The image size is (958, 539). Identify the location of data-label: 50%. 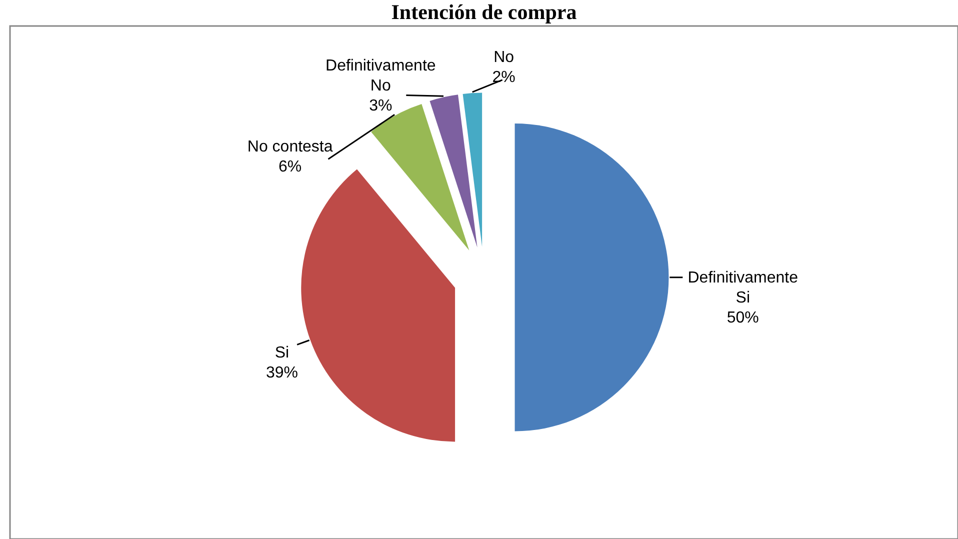
(742, 317).